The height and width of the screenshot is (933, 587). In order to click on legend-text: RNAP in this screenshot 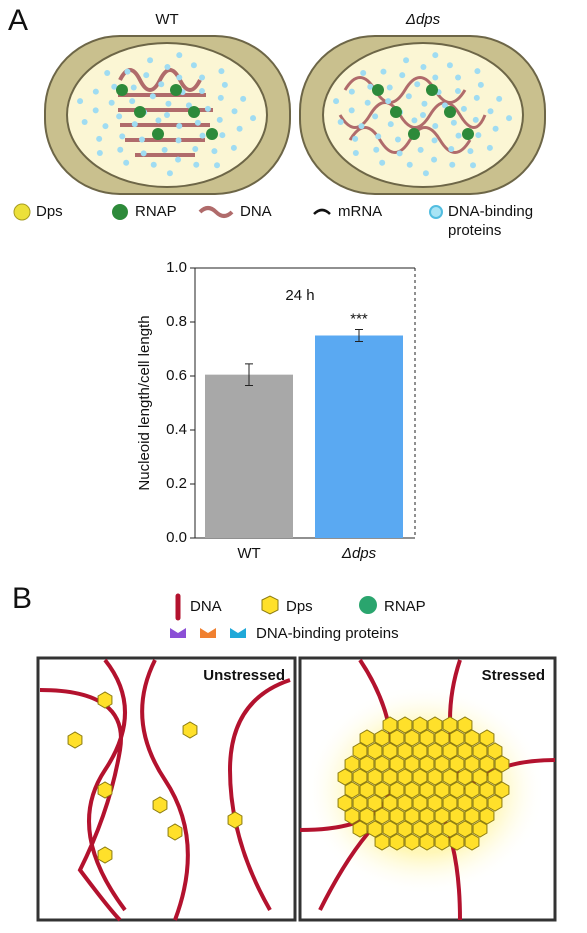, I will do `click(156, 211)`.